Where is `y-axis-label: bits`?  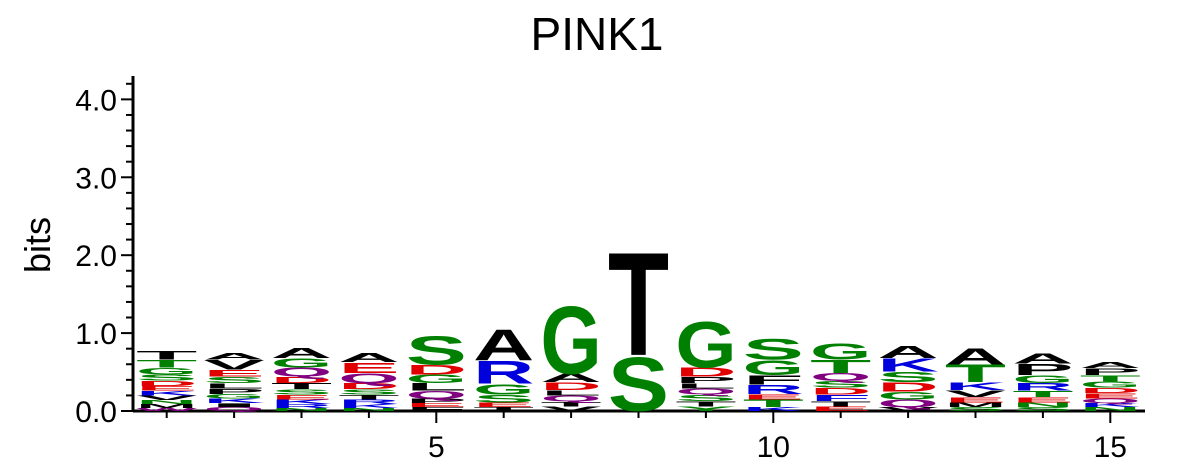 y-axis-label: bits is located at coordinates (37, 245).